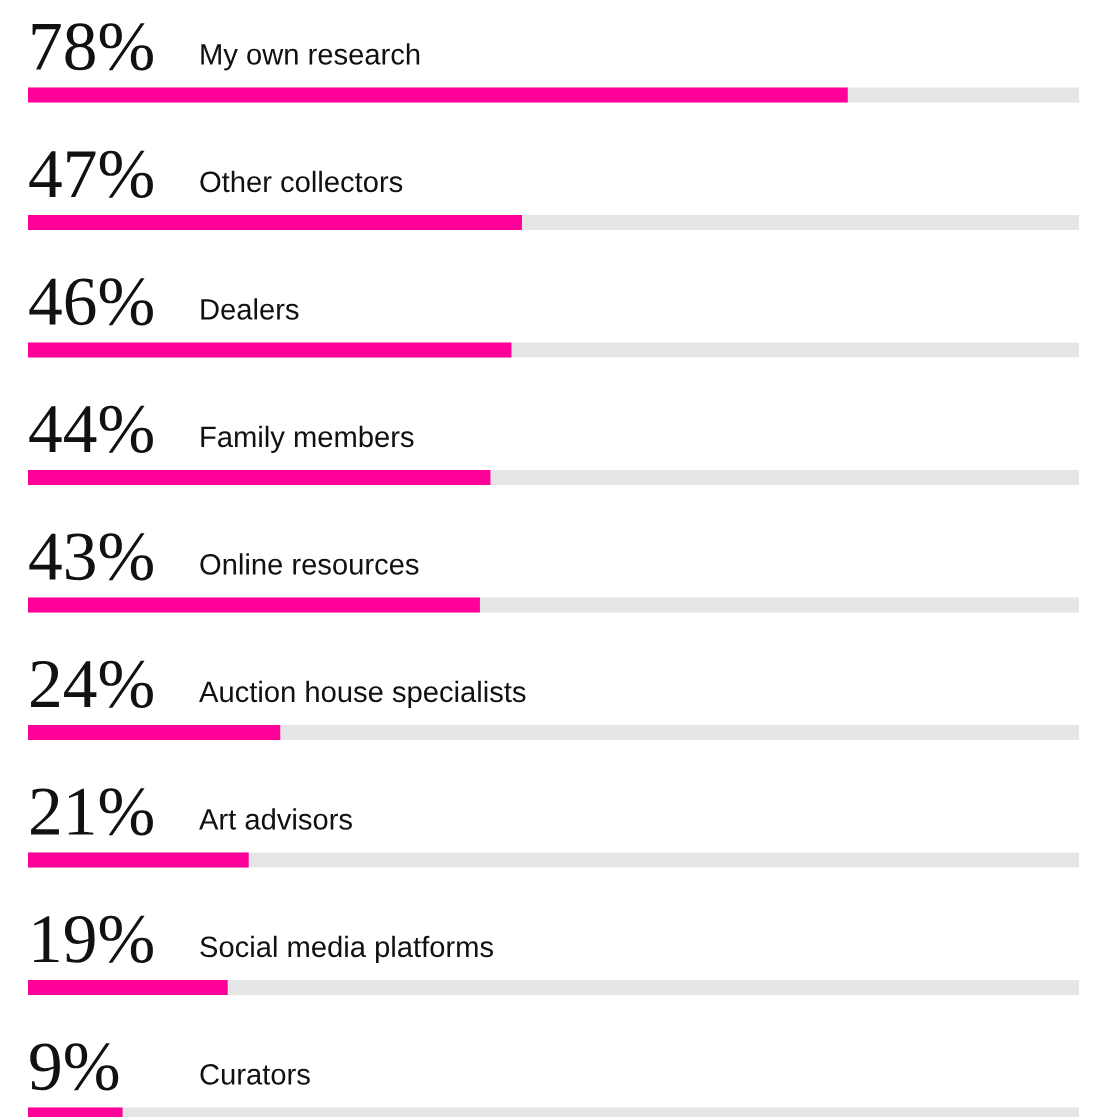 This screenshot has width=1094, height=1117. What do you see at coordinates (92, 684) in the screenshot?
I see `data-label: 24%` at bounding box center [92, 684].